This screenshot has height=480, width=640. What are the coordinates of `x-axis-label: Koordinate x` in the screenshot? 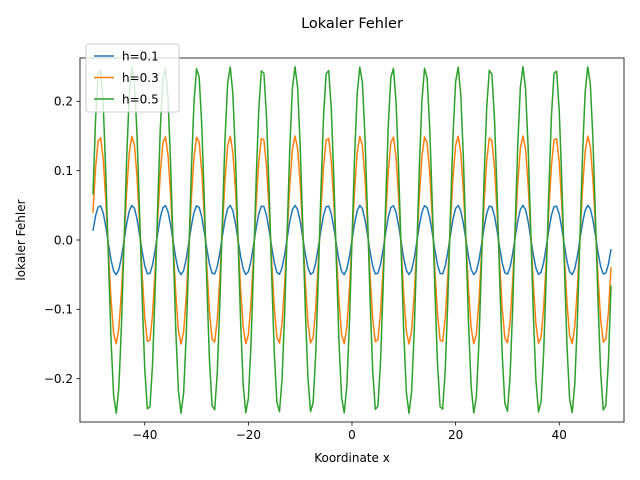 It's located at (352, 458).